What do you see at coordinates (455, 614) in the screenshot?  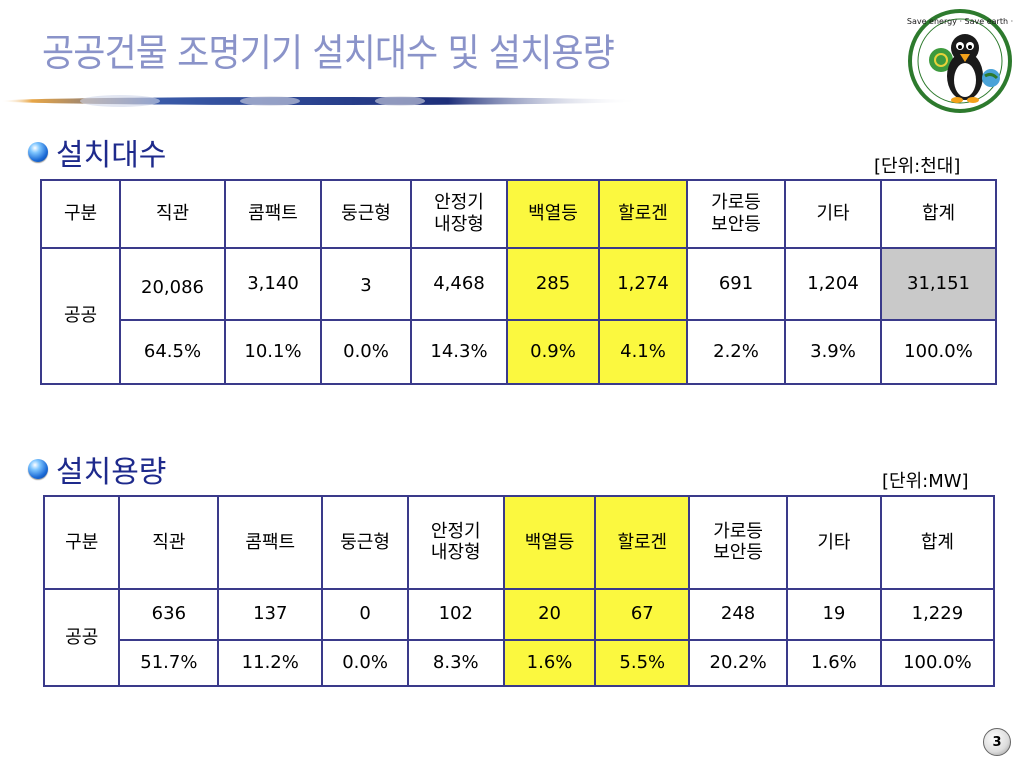 I see `value-cell: 102` at bounding box center [455, 614].